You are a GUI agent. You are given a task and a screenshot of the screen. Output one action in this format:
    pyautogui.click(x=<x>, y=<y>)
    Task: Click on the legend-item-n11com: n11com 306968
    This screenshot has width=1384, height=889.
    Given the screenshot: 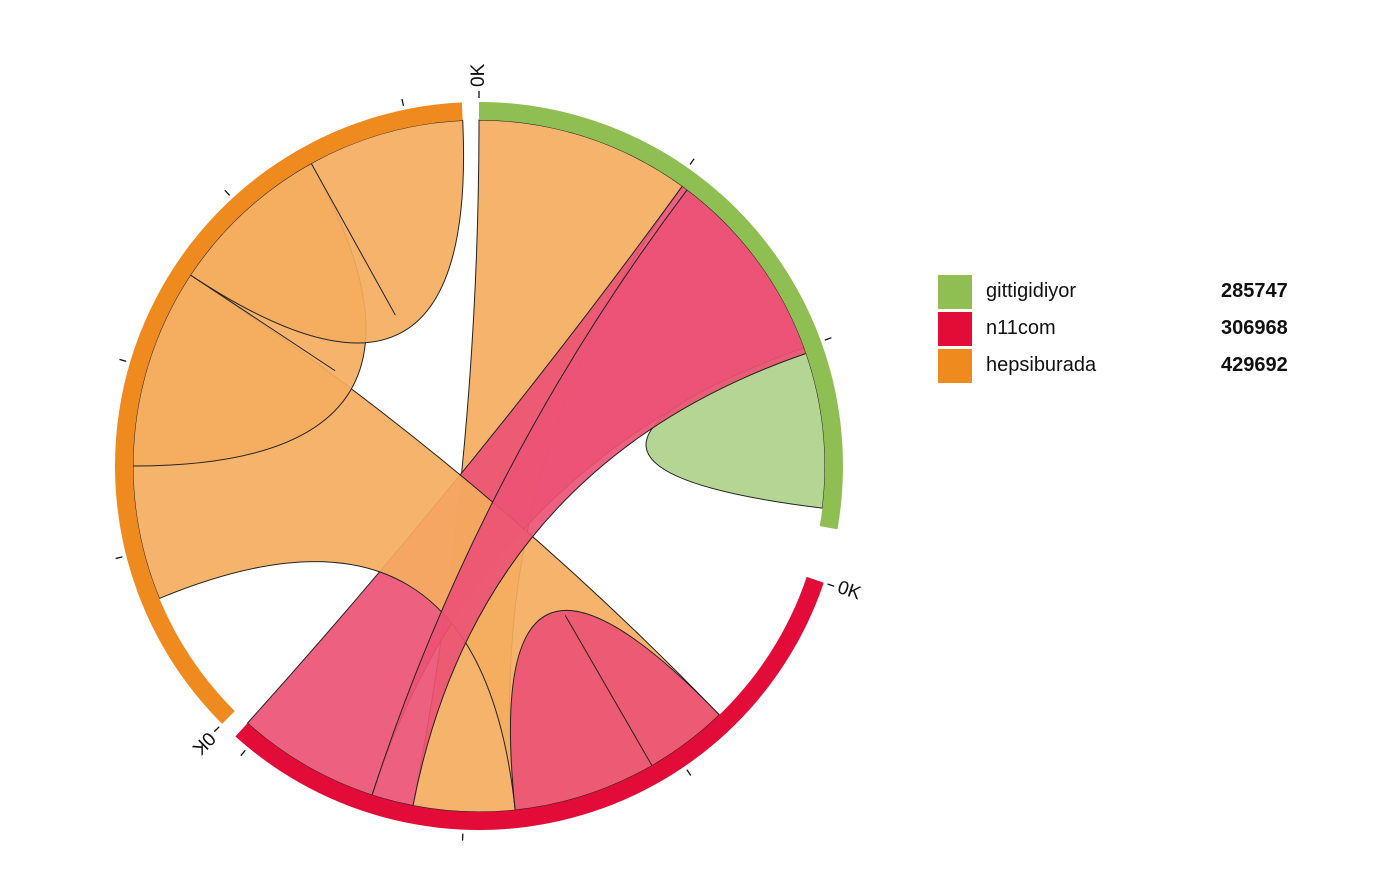 What is the action you would take?
    pyautogui.click(x=1138, y=330)
    